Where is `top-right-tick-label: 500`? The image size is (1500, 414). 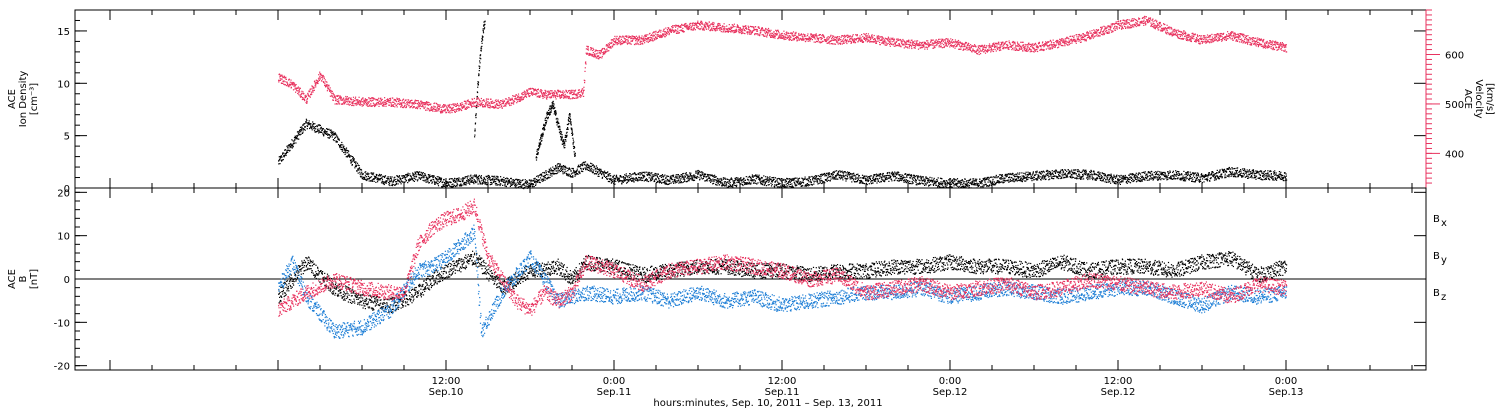
top-right-tick-label: 500 is located at coordinates (1454, 105).